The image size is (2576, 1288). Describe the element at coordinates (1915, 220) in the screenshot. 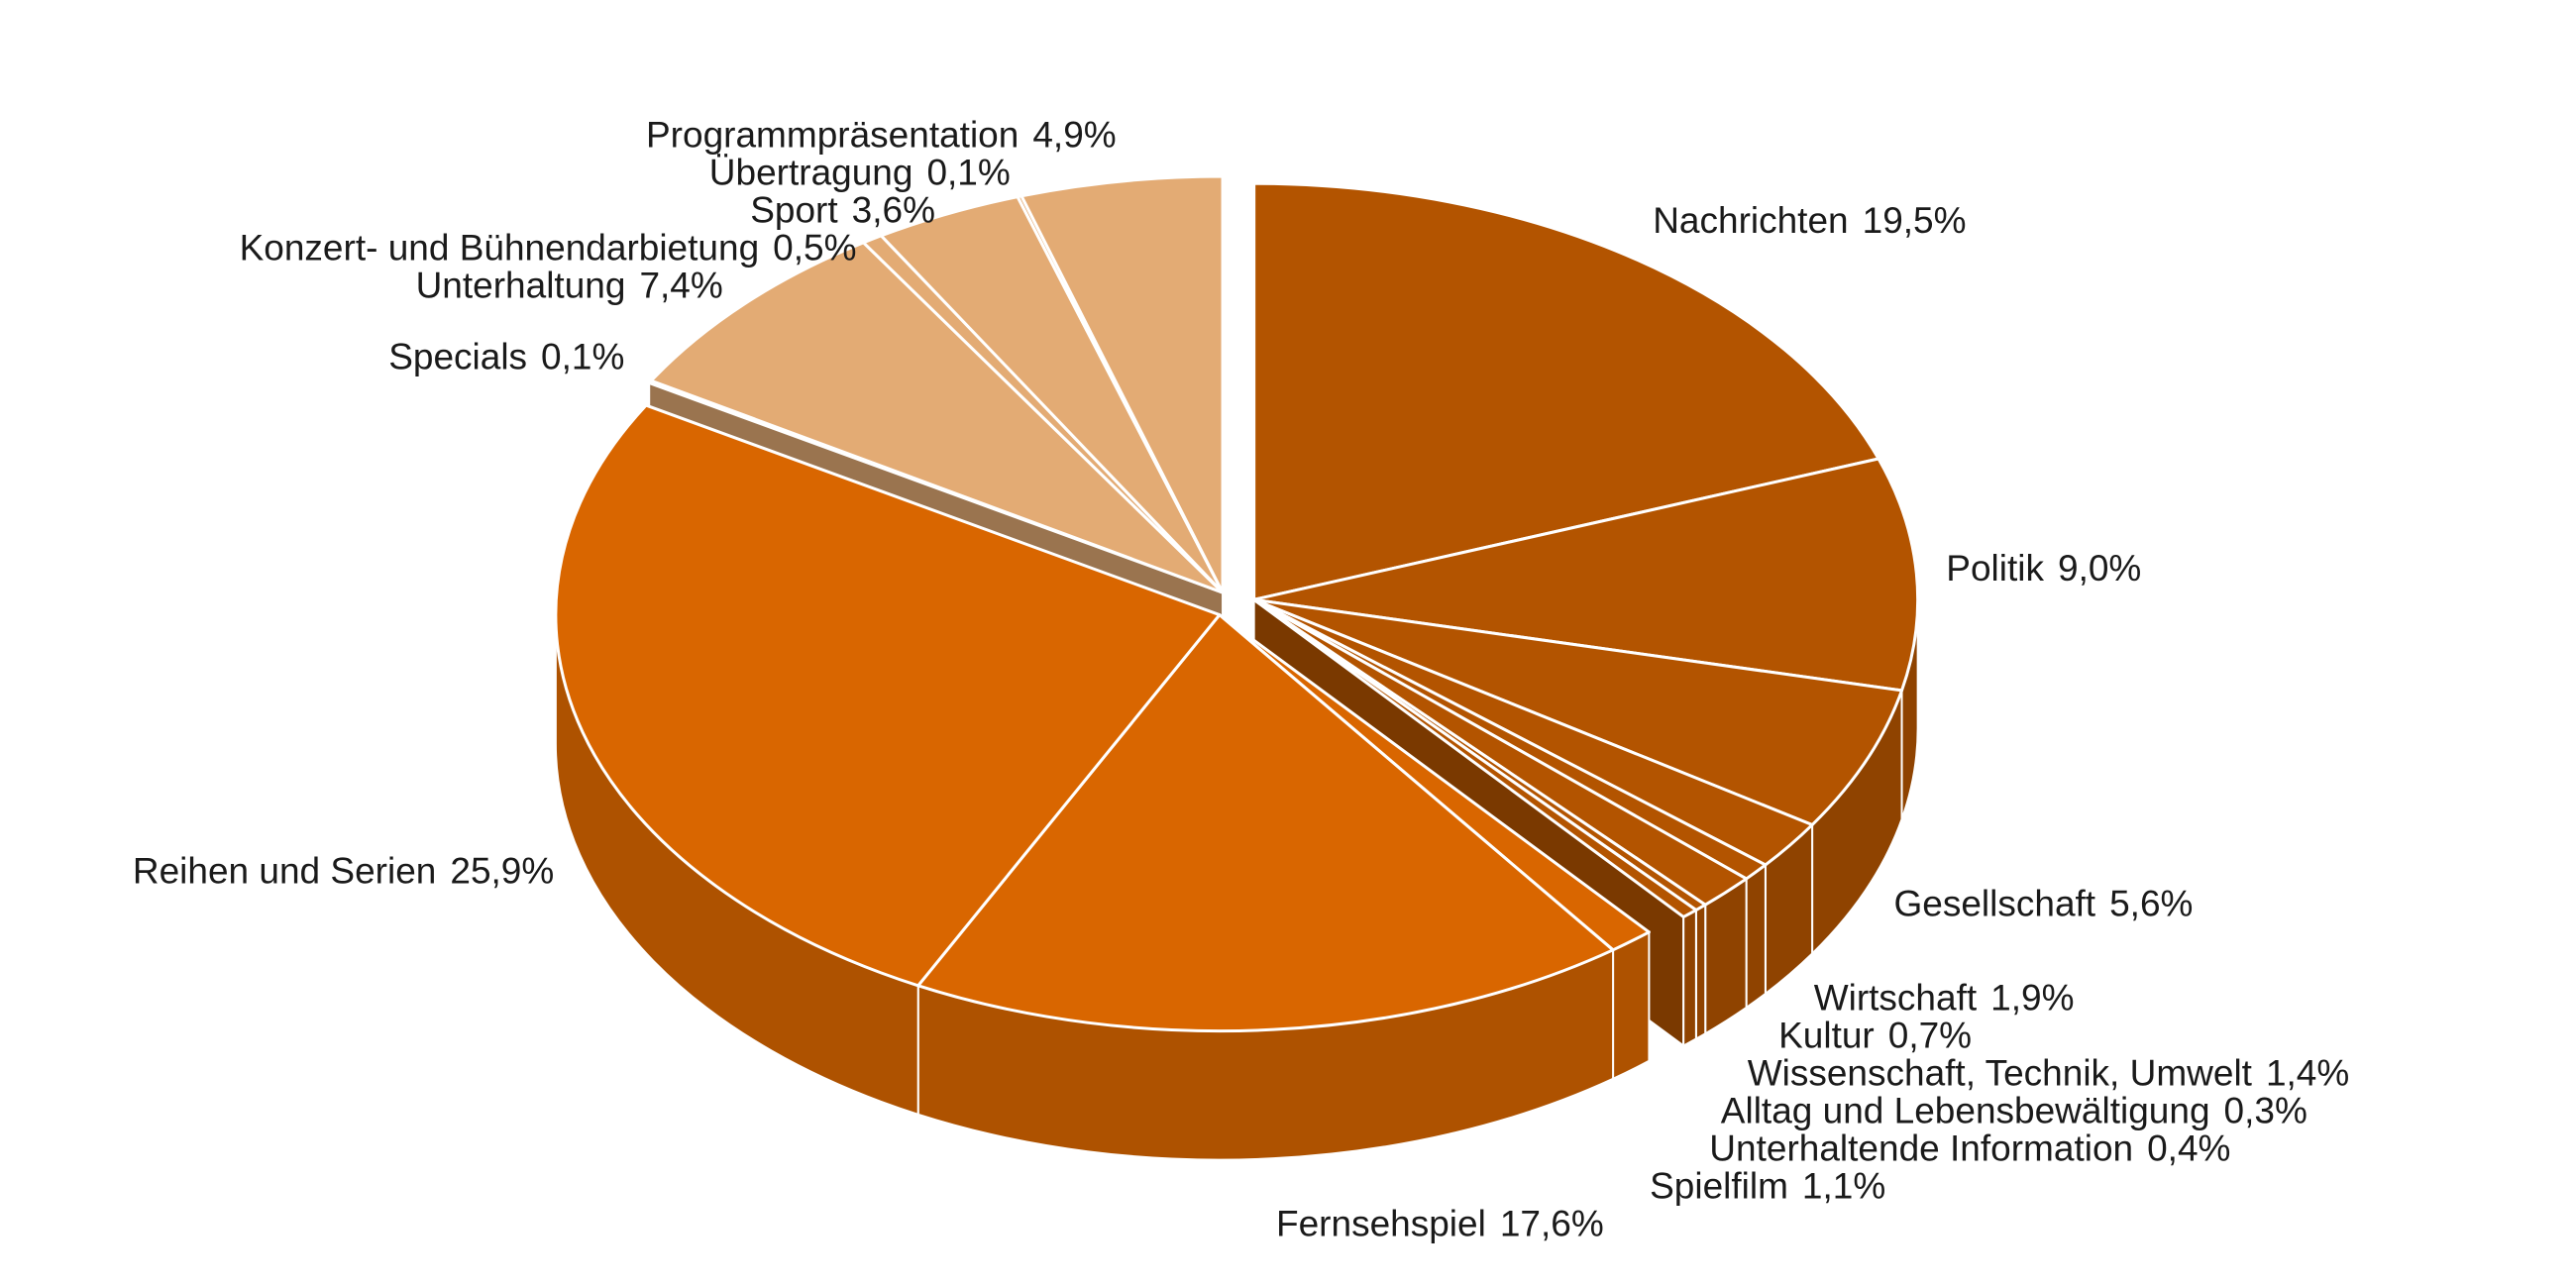

I see `value-label: 19,5%` at that location.